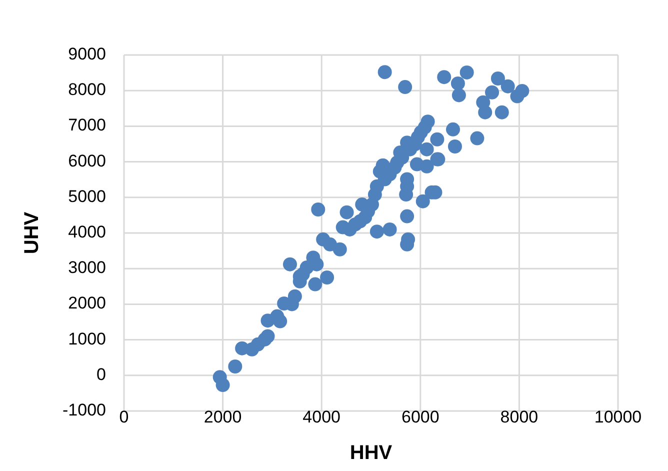 This screenshot has width=668, height=471. Describe the element at coordinates (87, 268) in the screenshot. I see `y-tick-label: 3000` at that location.